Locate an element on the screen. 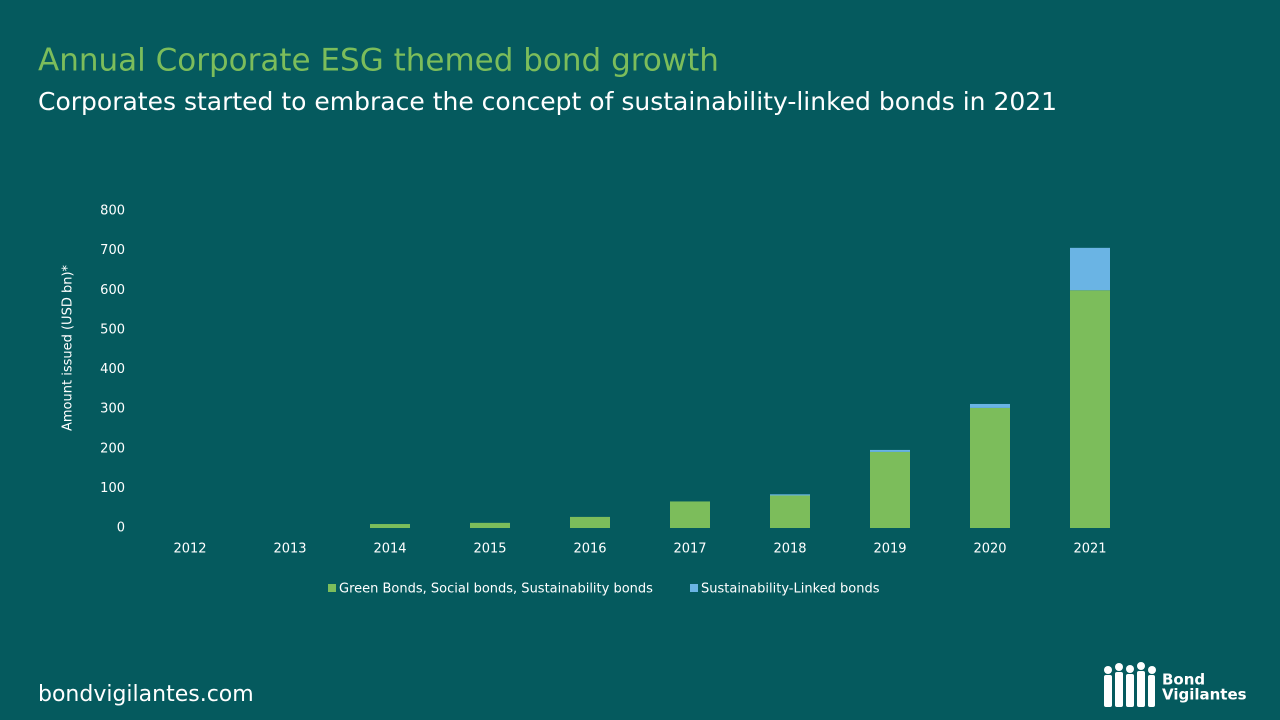  y-tick-label: 100 is located at coordinates (112, 488).